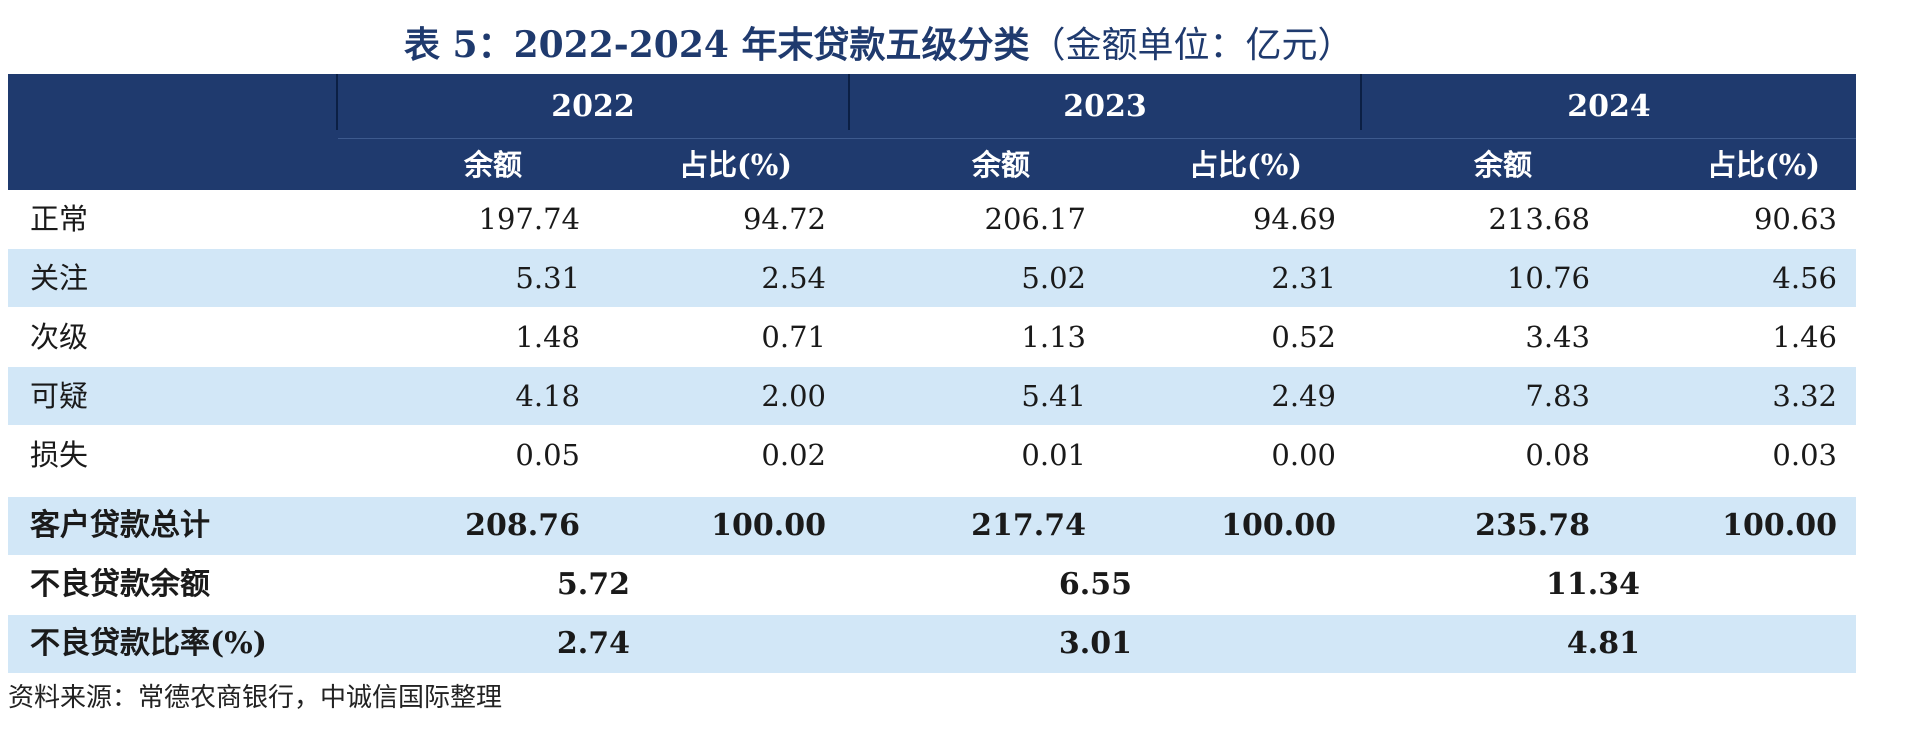  What do you see at coordinates (1804, 396) in the screenshot?
I see `cell-share-2024: 3.32` at bounding box center [1804, 396].